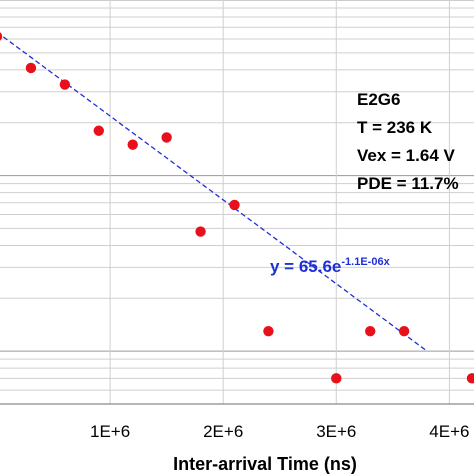 The image size is (474, 474). Describe the element at coordinates (279, 431) in the screenshot. I see `x-tick-labels: 1E+6 2E+6 3E+6 4E+6` at that location.